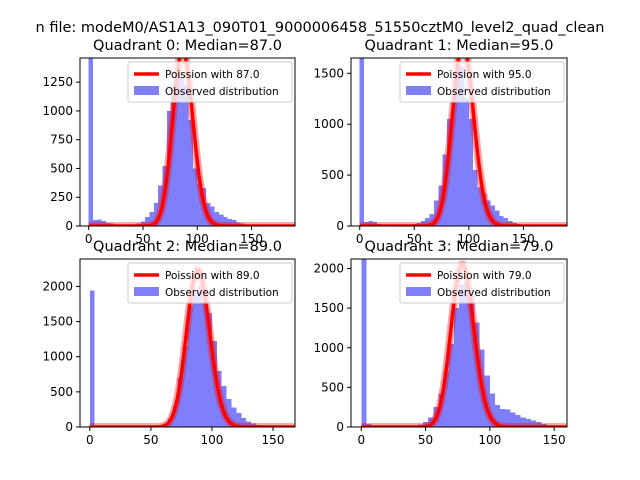 This screenshot has height=480, width=640. Describe the element at coordinates (273, 440) in the screenshot. I see `x-tick-label: 150` at that location.